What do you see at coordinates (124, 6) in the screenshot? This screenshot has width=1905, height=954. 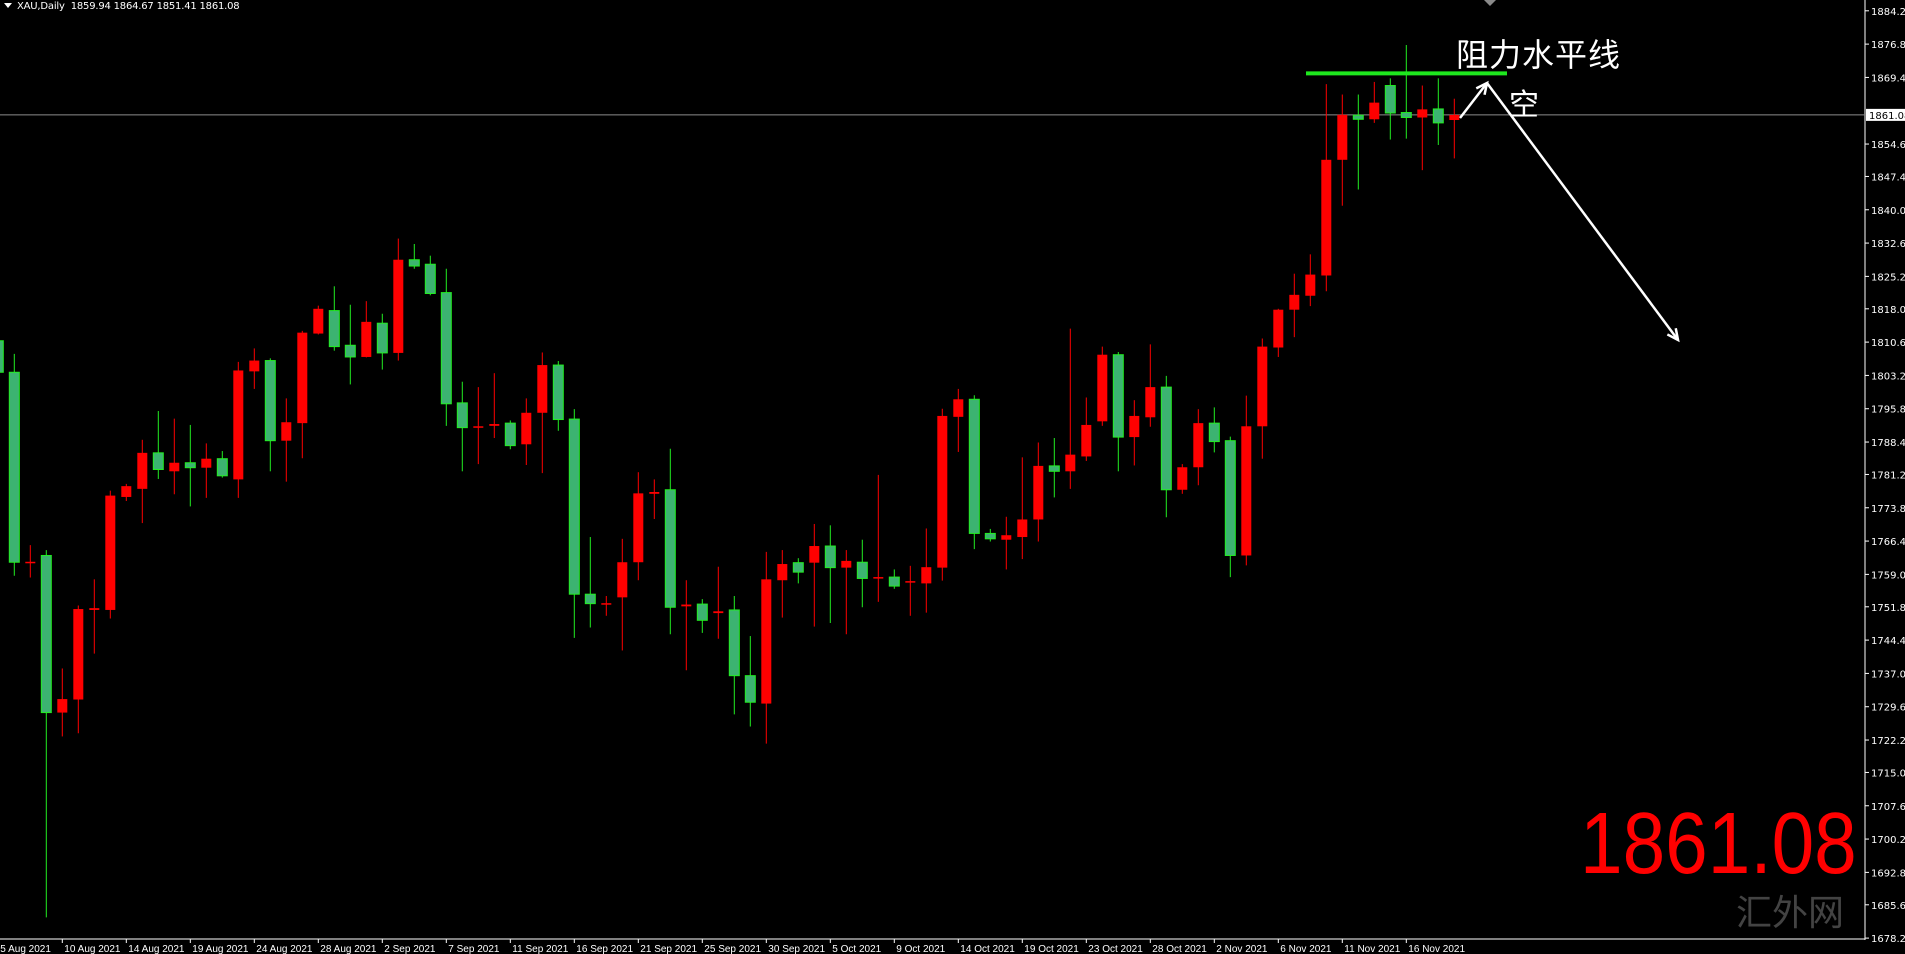 I see `chart-header: XAU,Daily 1859.94 1864.67 1851.41 1861.08` at bounding box center [124, 6].